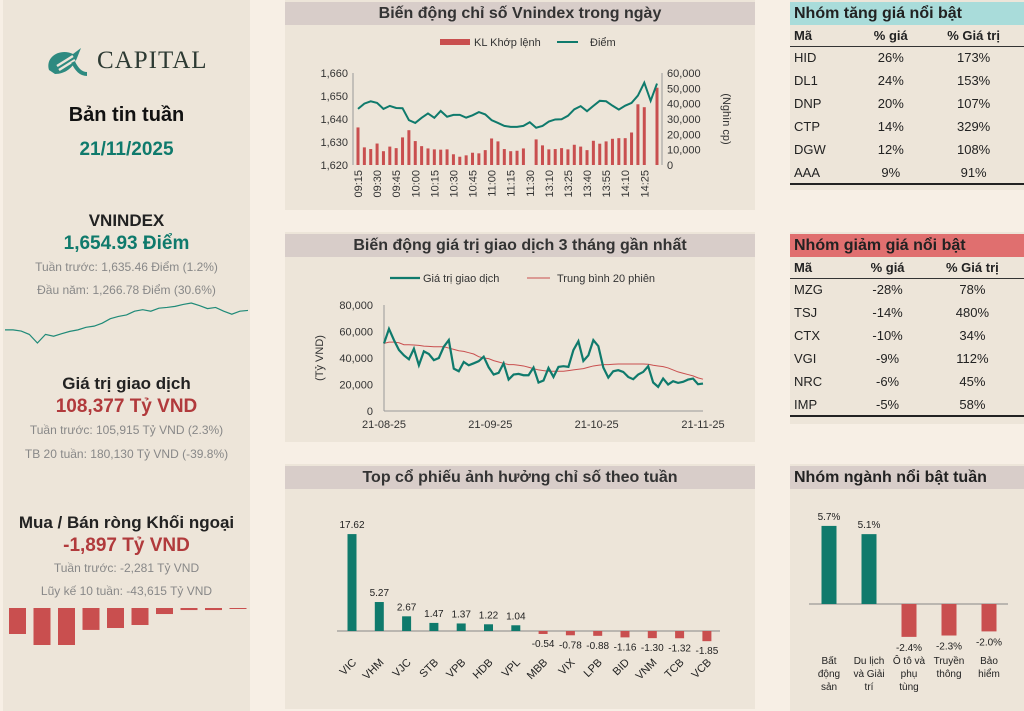 This screenshot has width=1024, height=711. I want to click on price-change-cell: -14%, so click(887, 312).